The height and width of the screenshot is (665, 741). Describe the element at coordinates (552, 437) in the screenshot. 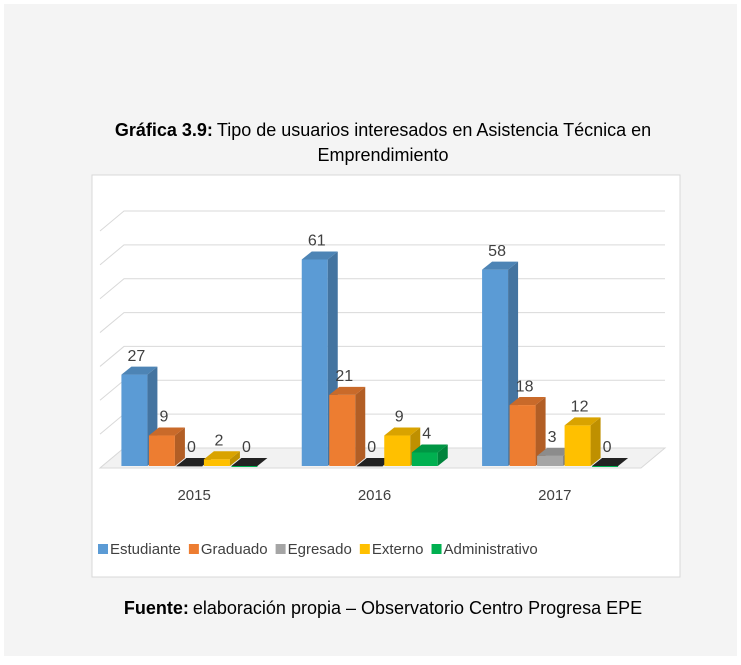

I see `data-label: 3` at that location.